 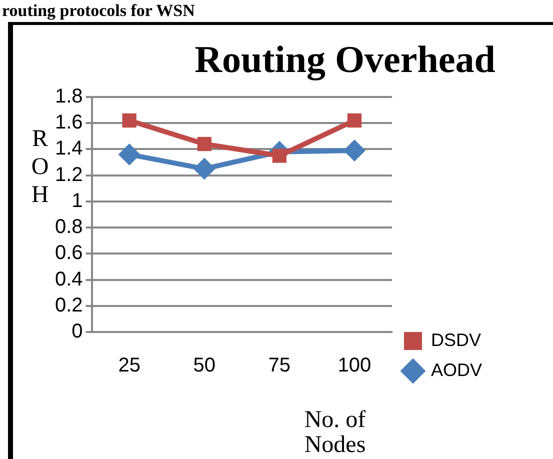 What do you see at coordinates (204, 365) in the screenshot?
I see `x-tick-label: 50` at bounding box center [204, 365].